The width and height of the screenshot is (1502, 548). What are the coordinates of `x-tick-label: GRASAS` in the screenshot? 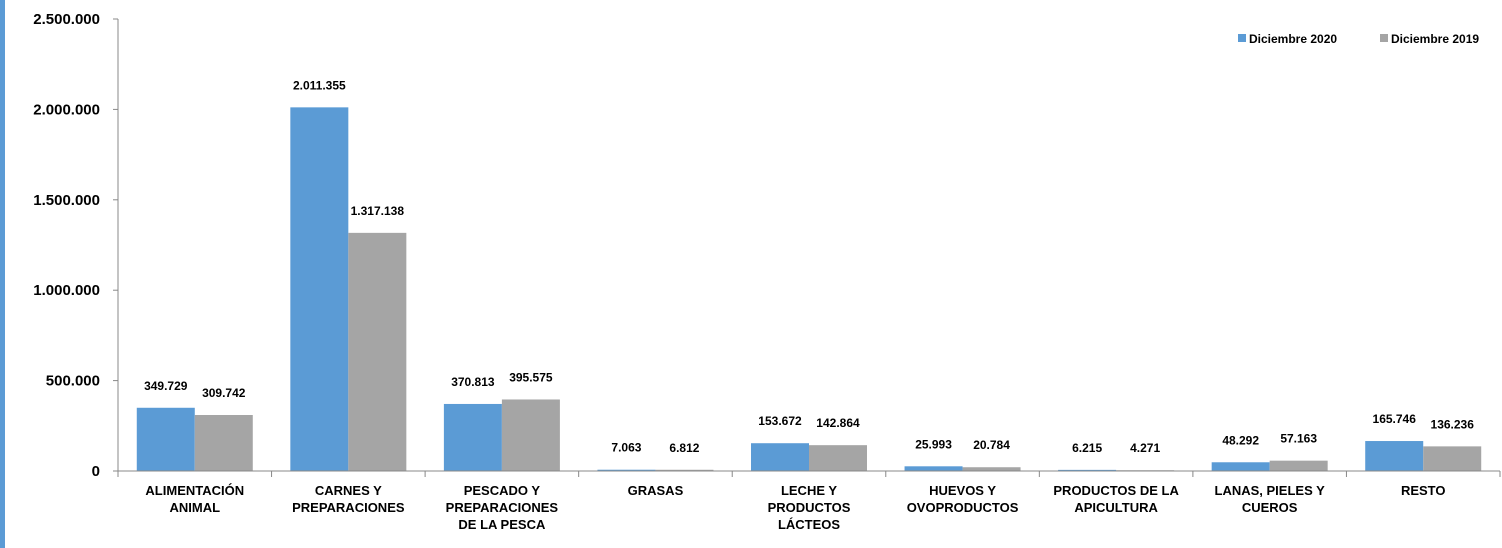 It's located at (656, 490).